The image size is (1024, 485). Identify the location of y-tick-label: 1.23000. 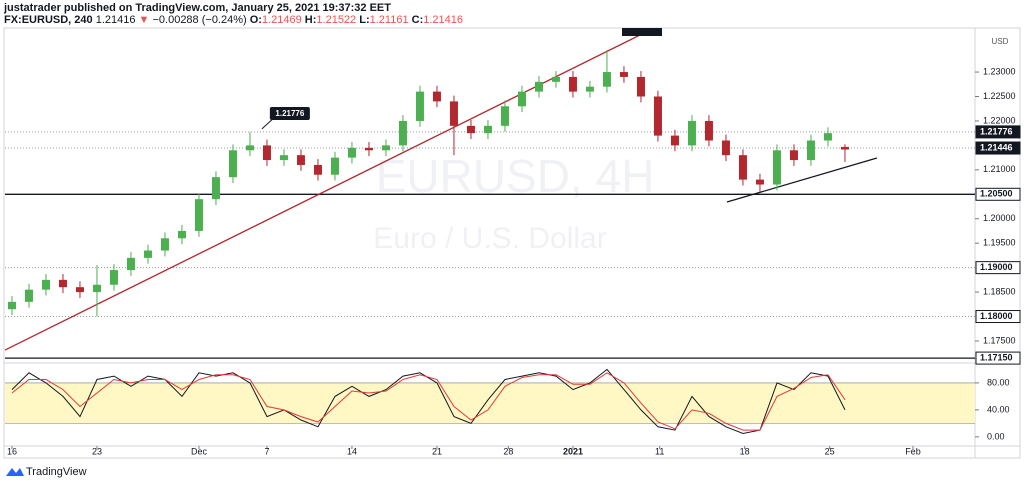
(999, 71).